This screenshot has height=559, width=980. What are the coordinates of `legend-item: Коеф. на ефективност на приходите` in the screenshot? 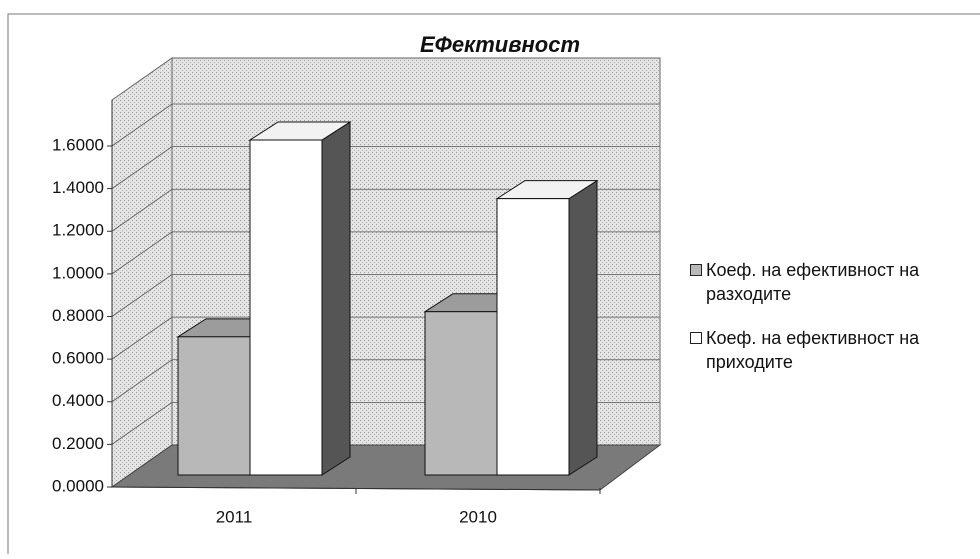 It's located at (835, 350).